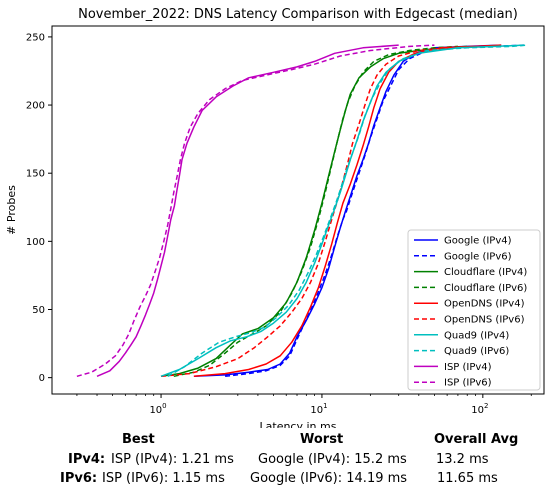 The width and height of the screenshot is (555, 496). Describe the element at coordinates (35, 174) in the screenshot. I see `y-tick-label: 150` at that location.